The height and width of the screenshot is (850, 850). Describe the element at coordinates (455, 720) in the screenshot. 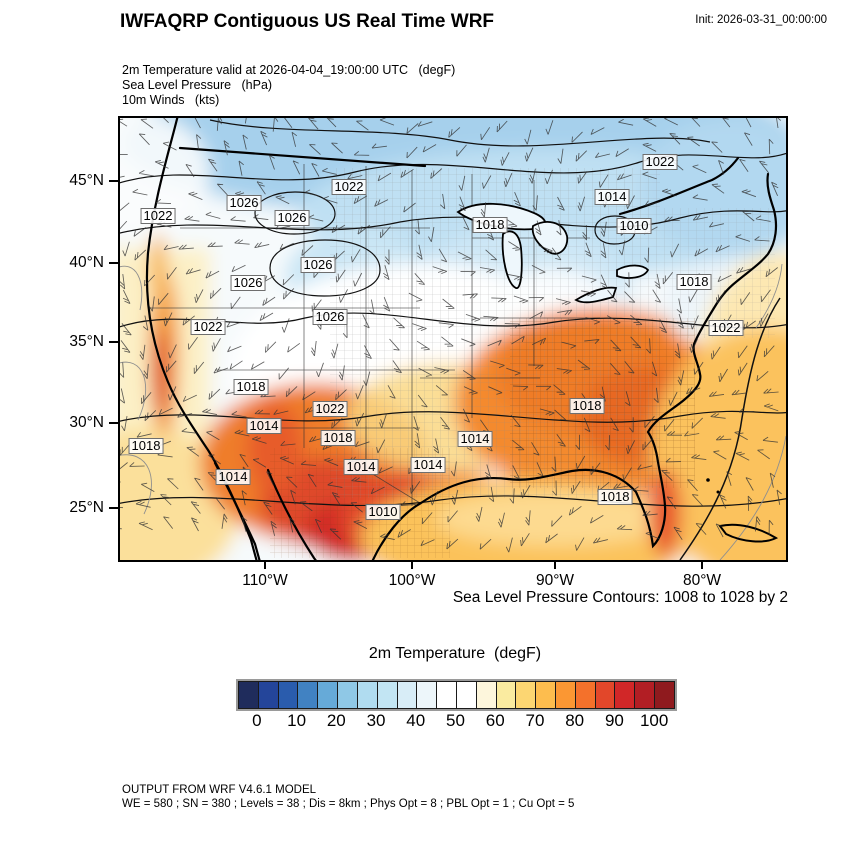

I see `colorbar-tick-label: 50` at that location.